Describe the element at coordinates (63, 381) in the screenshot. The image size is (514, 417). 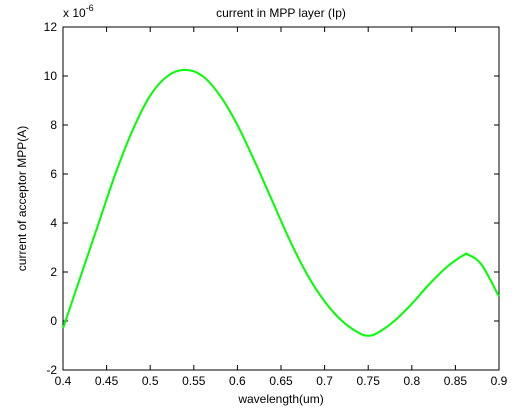
I see `x-tick-label: 0.4` at that location.